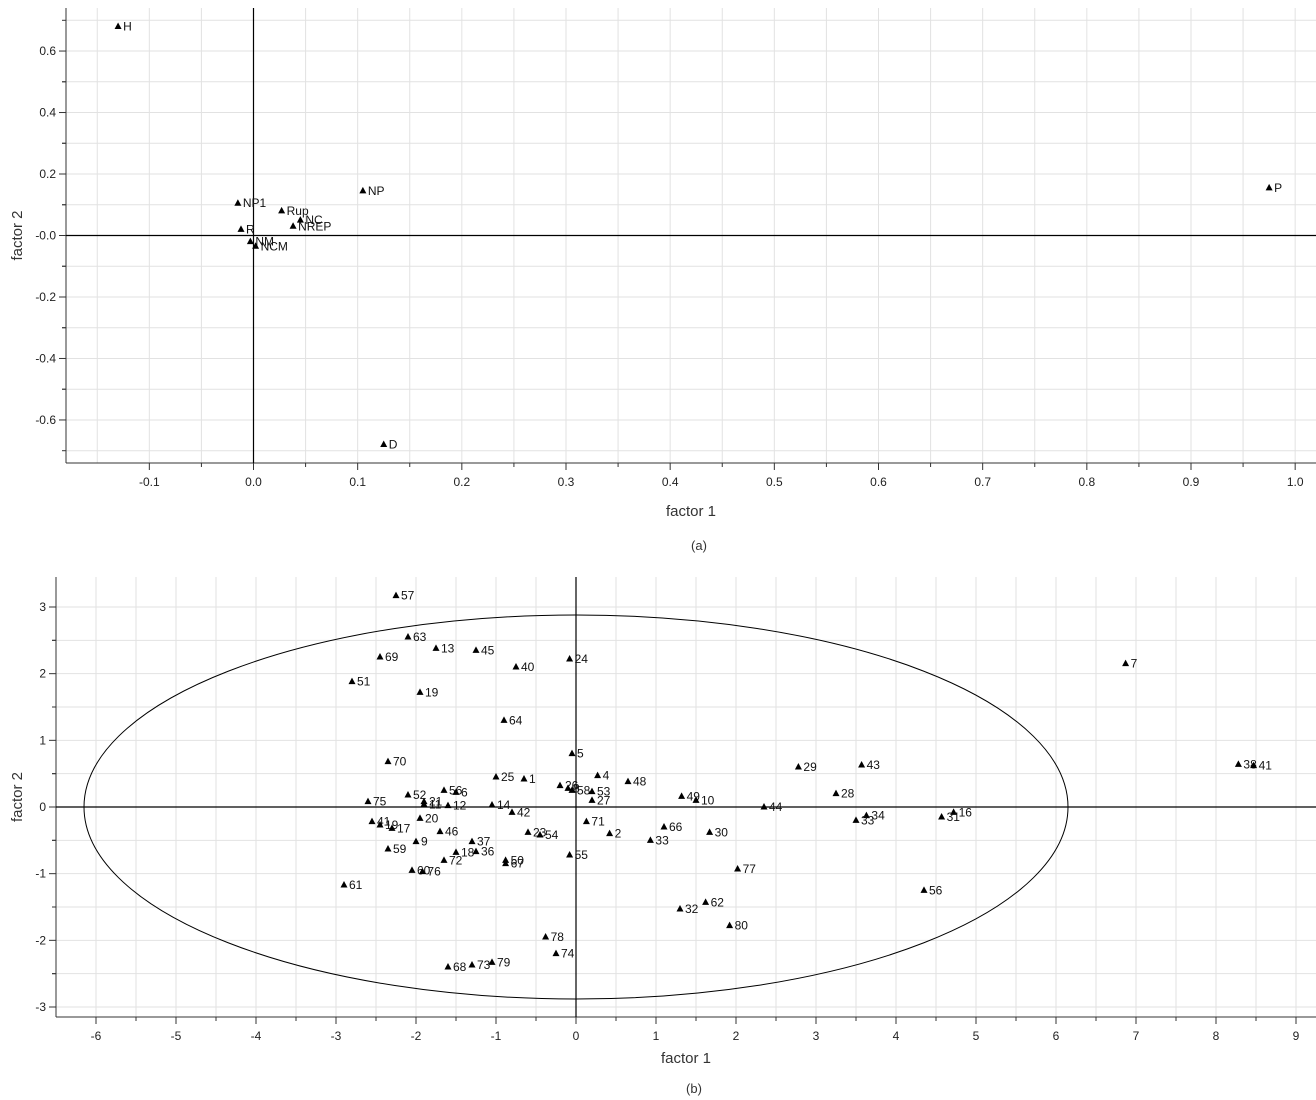  I want to click on point-label: 42, so click(524, 812).